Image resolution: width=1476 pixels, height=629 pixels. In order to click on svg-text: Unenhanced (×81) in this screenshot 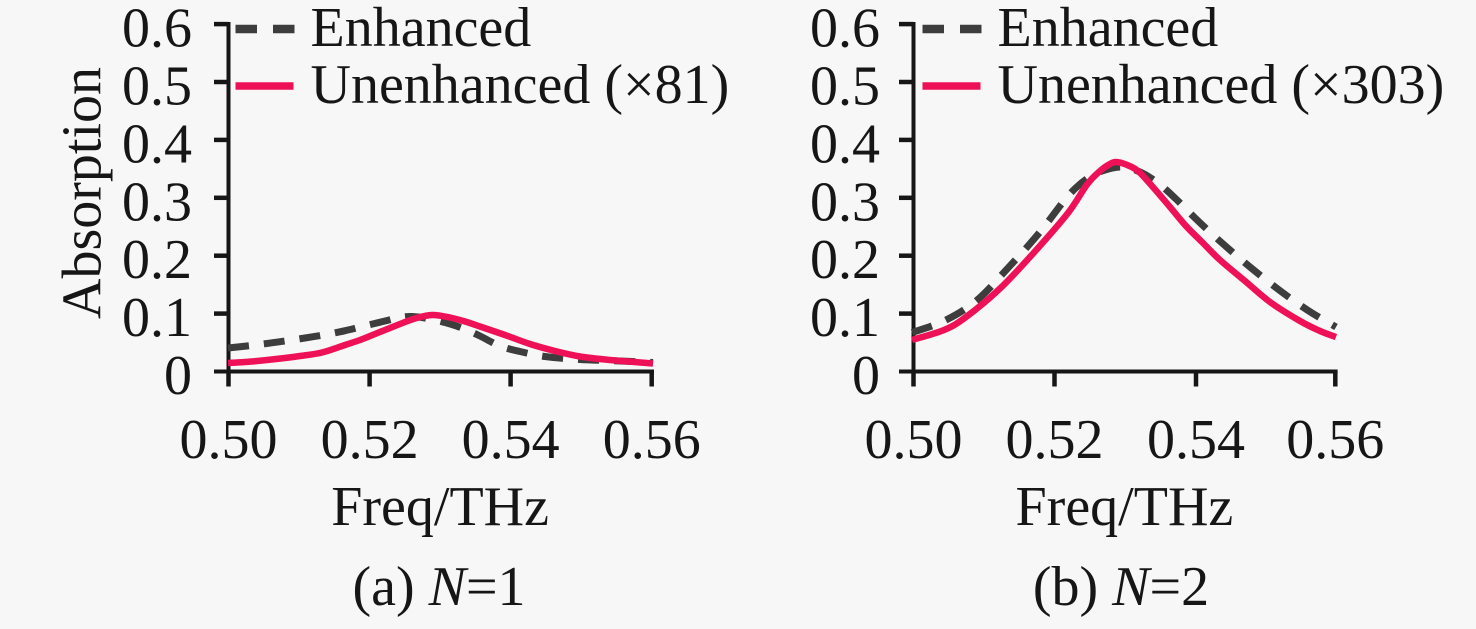, I will do `click(520, 85)`.